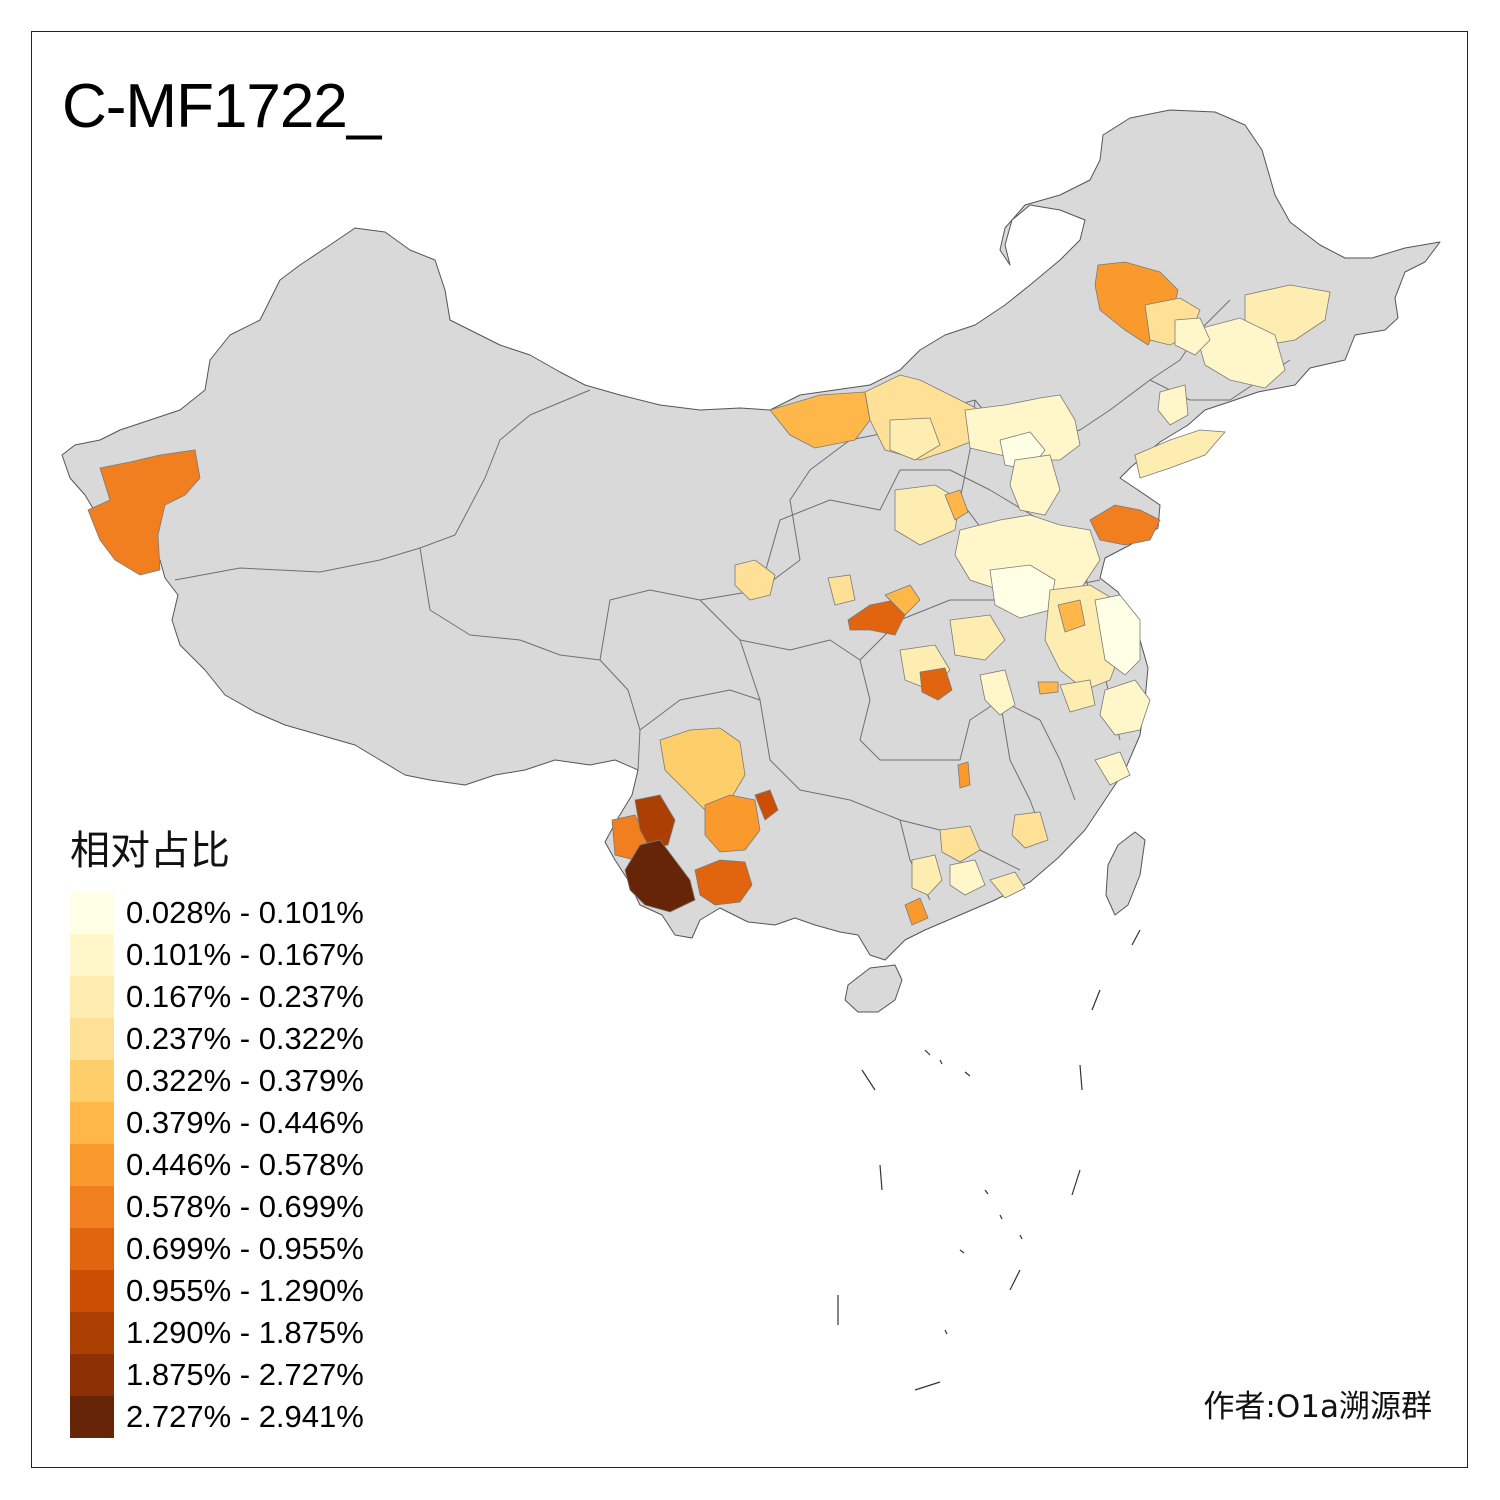 This screenshot has height=1500, width=1500. Describe the element at coordinates (1030, 830) in the screenshot. I see `region-jiangxi` at that location.